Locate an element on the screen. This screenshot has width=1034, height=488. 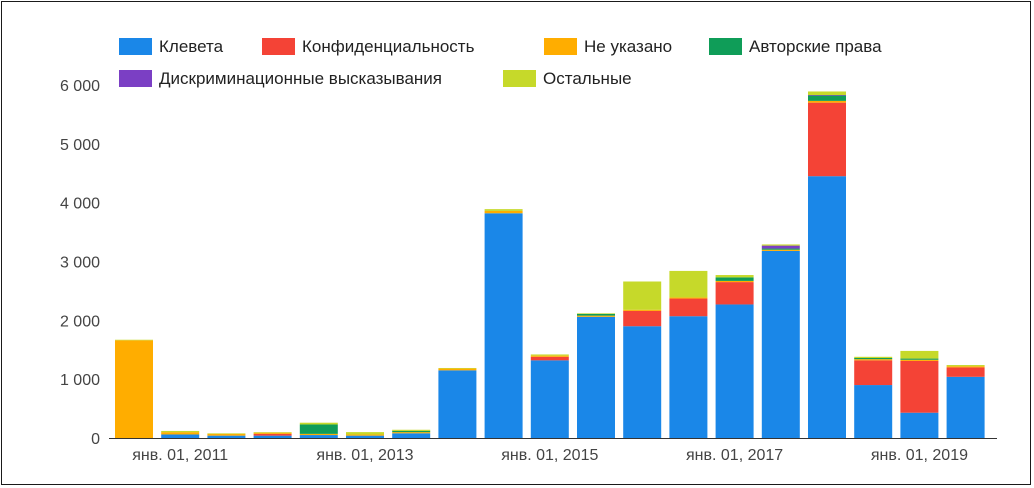
y-tick-label: 6 000 is located at coordinates (80, 86).